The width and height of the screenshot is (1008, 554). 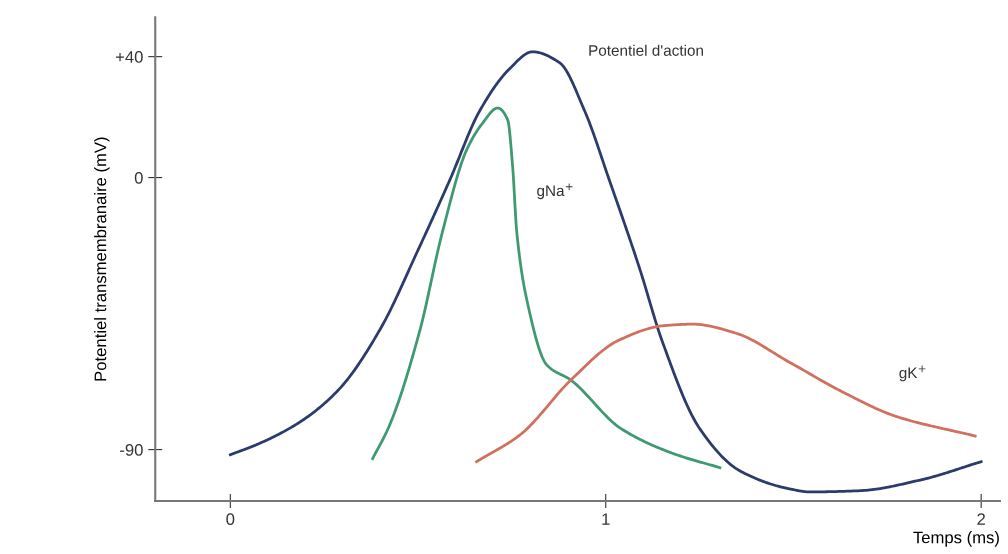 What do you see at coordinates (912, 373) in the screenshot?
I see `text: gK$^{+}$` at bounding box center [912, 373].